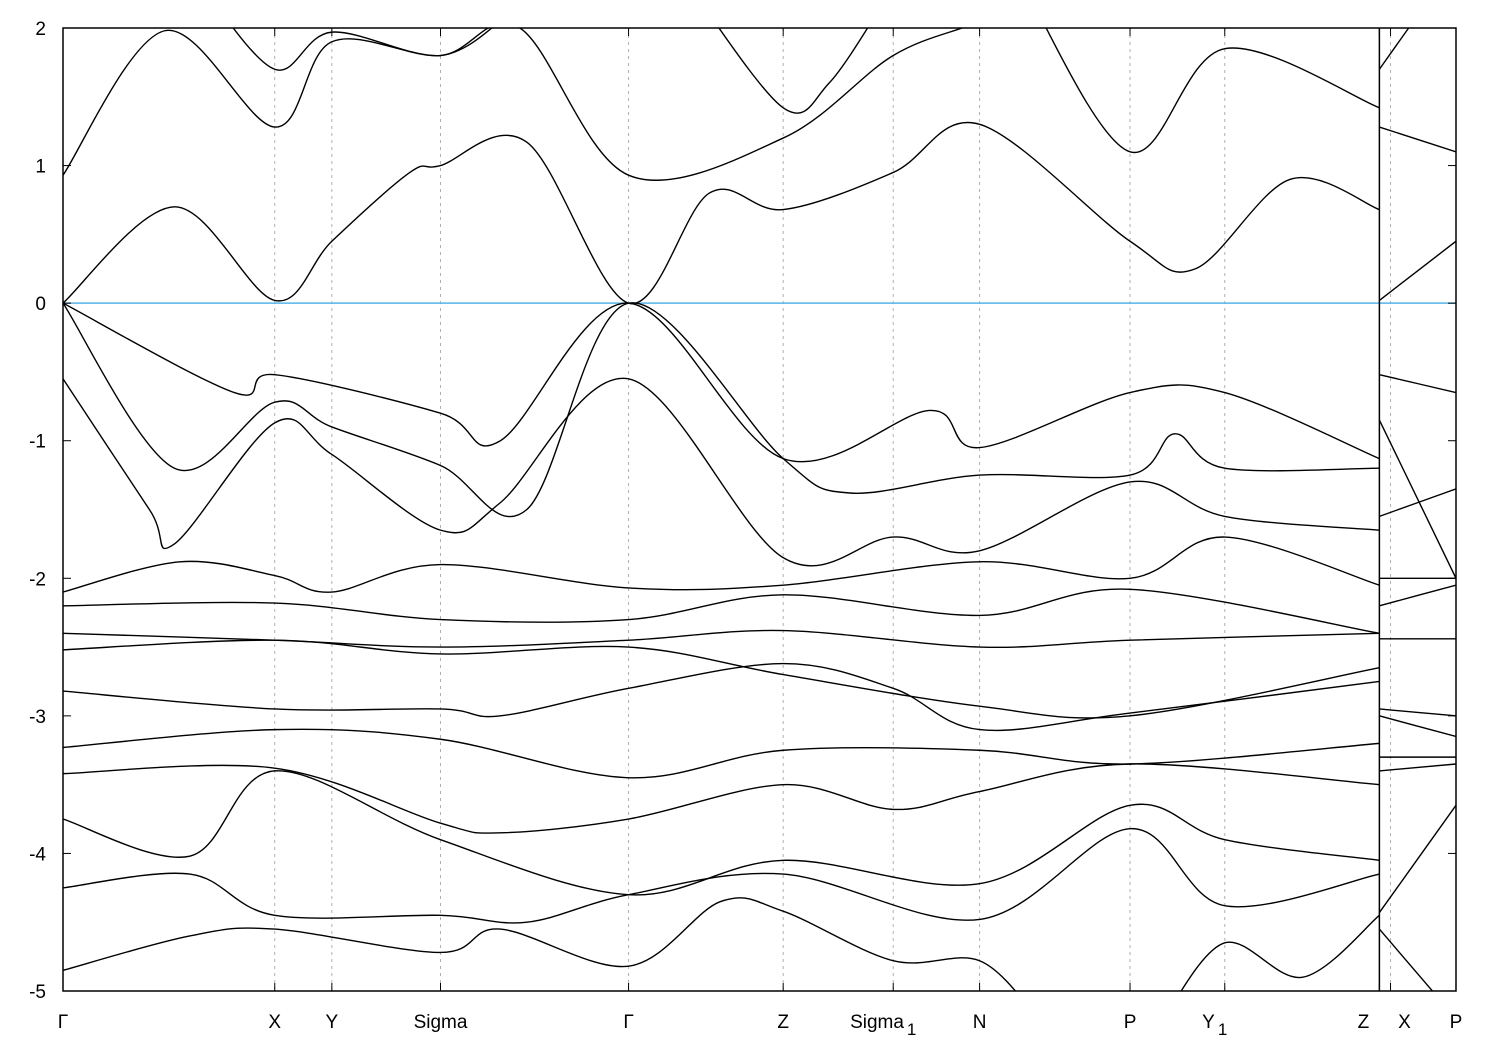  What do you see at coordinates (40, 167) in the screenshot?
I see `y-tick-label: 1` at bounding box center [40, 167].